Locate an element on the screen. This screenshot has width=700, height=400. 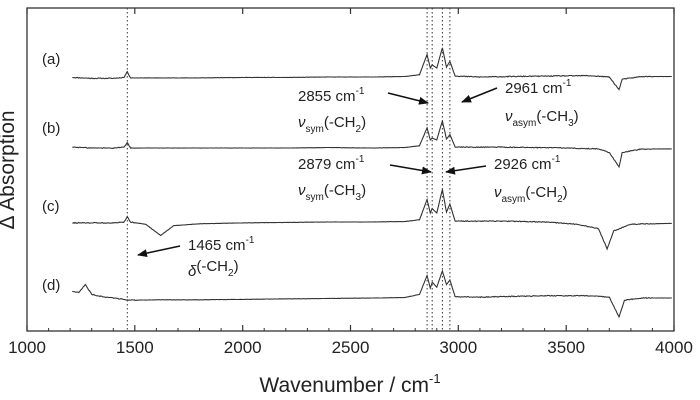
annotation-2879-value: 2879 cm-1 is located at coordinates (331, 163).